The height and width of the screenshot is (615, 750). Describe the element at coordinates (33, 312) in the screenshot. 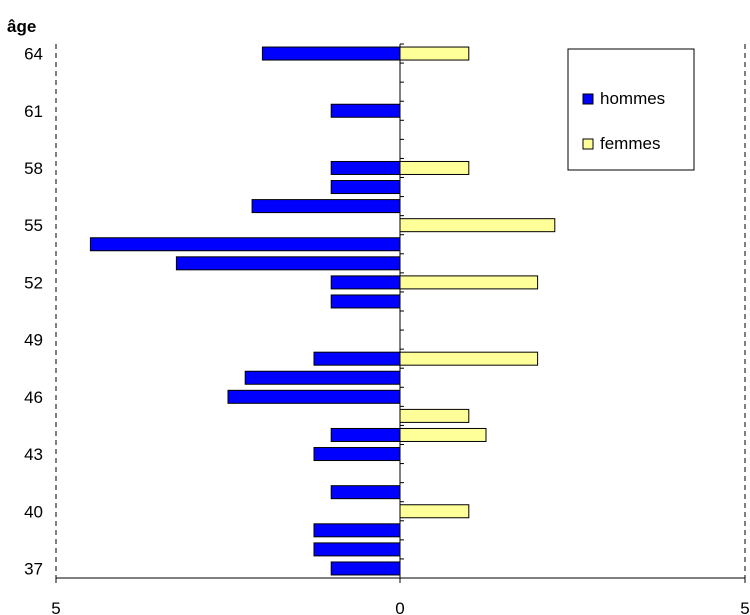

I see `y-tick-labels: 37 40 43 46 49 52 55 58 61 64` at that location.